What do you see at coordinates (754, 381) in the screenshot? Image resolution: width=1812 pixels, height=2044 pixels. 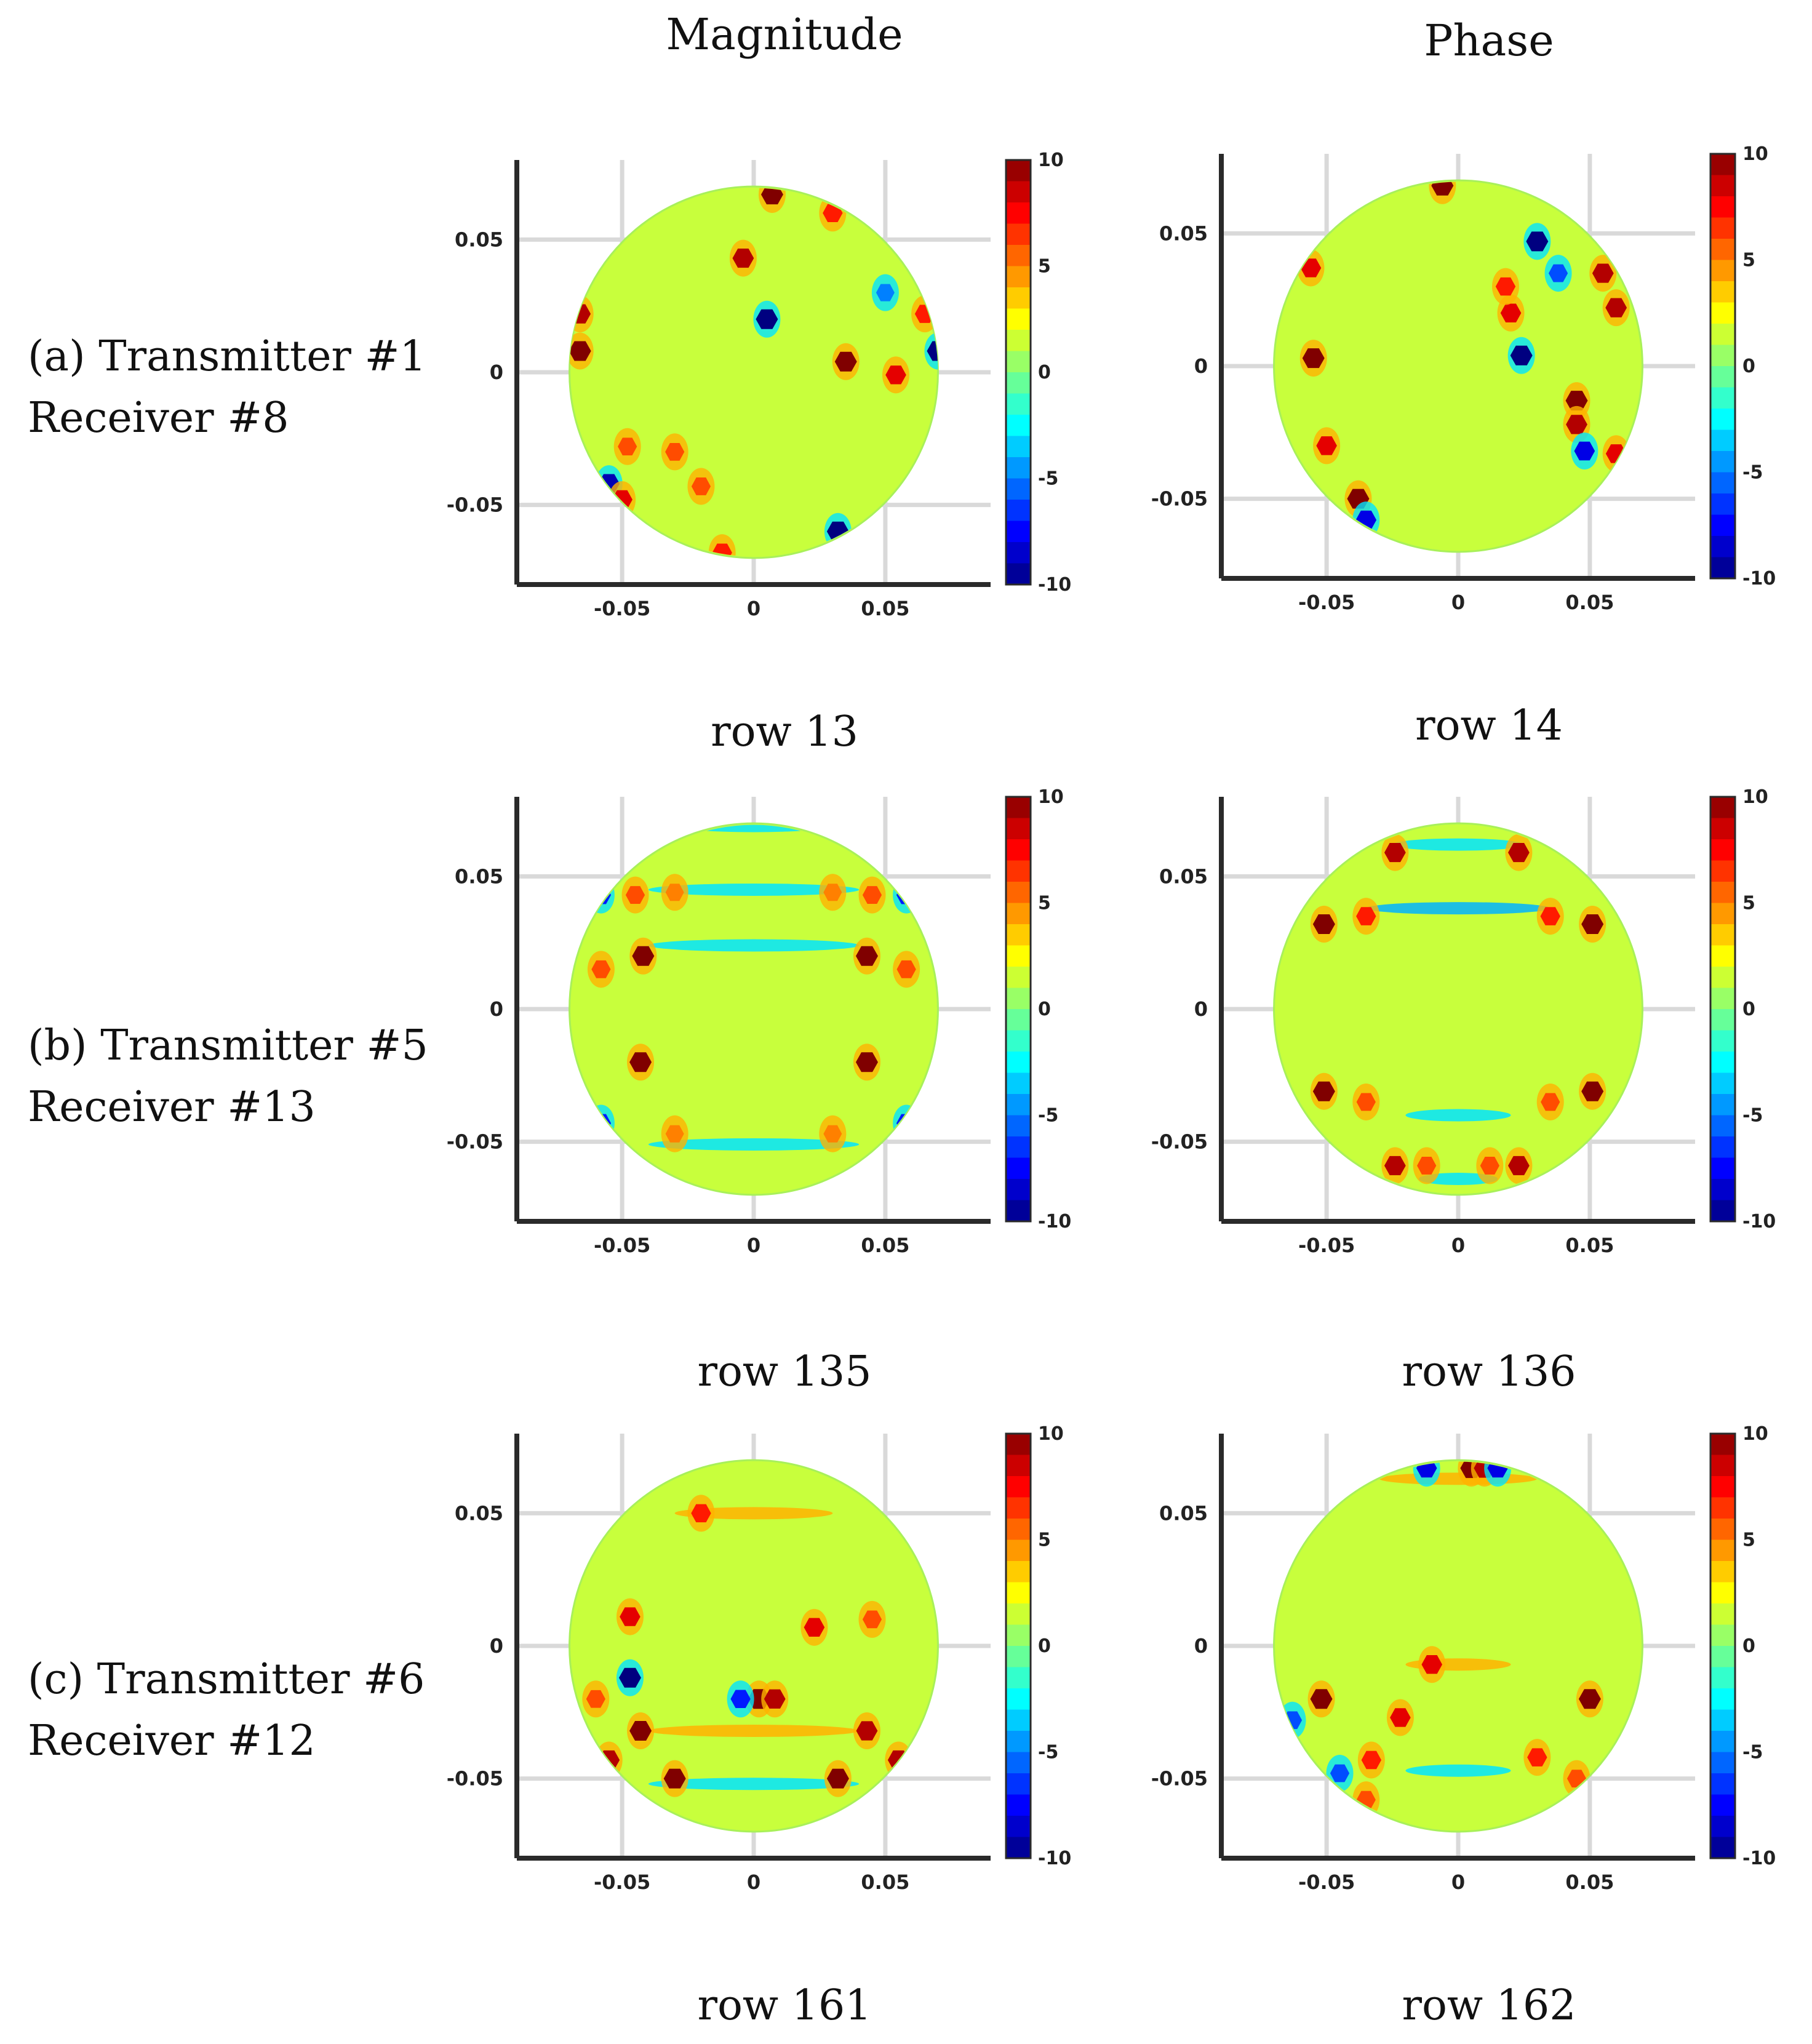 I see `heatmap-a-magnitude: -0.05 0 0.05 0.05 0 -0.05 10 5 0 -5 -10` at bounding box center [754, 381].